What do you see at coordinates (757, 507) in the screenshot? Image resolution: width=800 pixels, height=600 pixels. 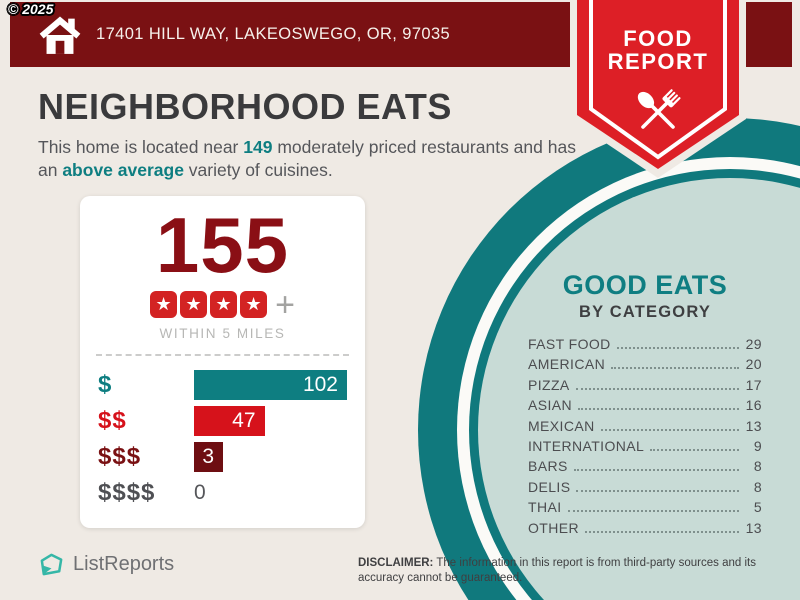 I see `category-count: 5` at bounding box center [757, 507].